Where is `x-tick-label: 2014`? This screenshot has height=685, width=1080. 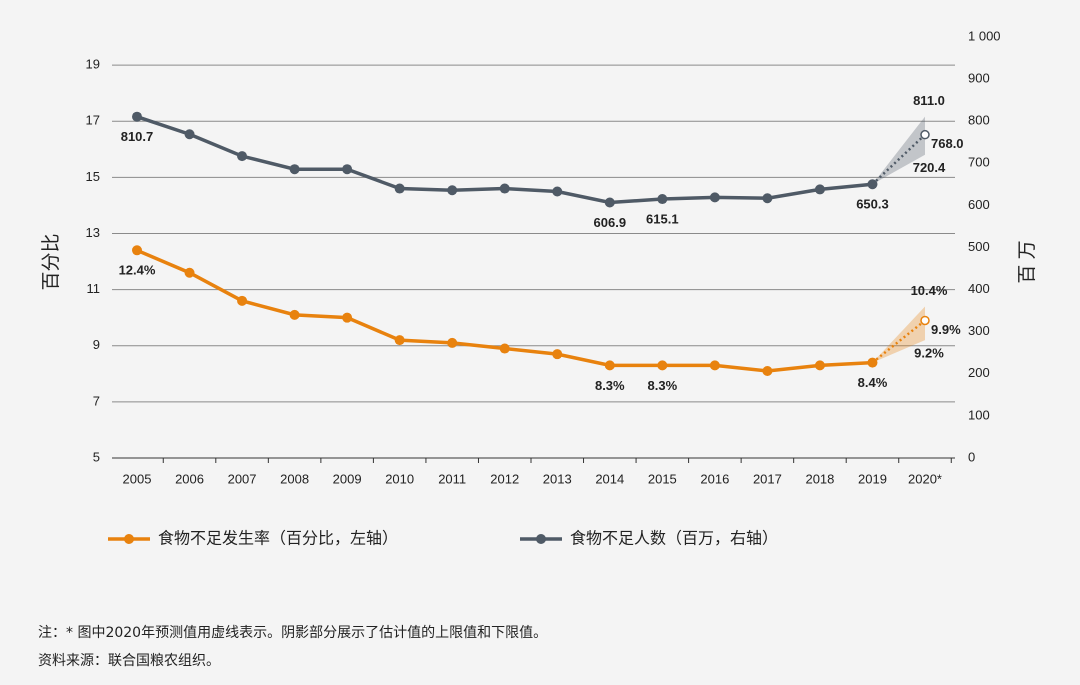 x-tick-label: 2014 is located at coordinates (609, 478).